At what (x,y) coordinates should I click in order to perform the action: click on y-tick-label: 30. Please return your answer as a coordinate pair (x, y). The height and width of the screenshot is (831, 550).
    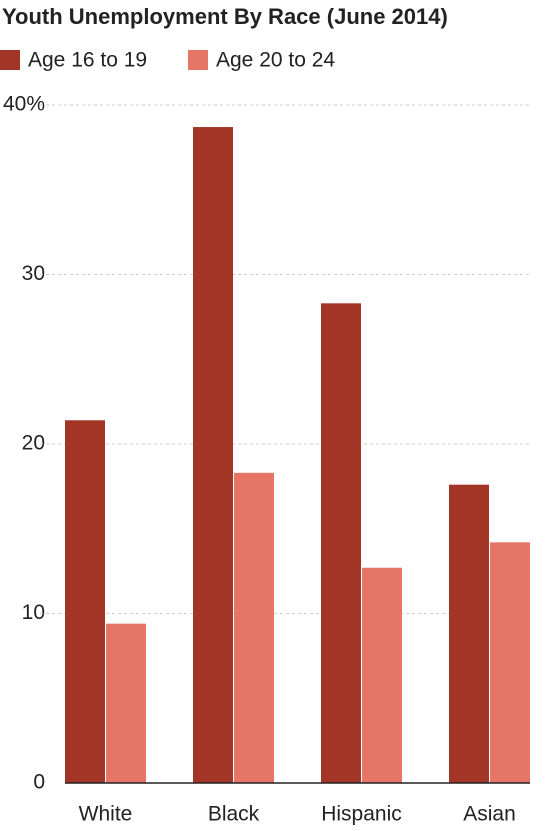
    Looking at the image, I should click on (33, 273).